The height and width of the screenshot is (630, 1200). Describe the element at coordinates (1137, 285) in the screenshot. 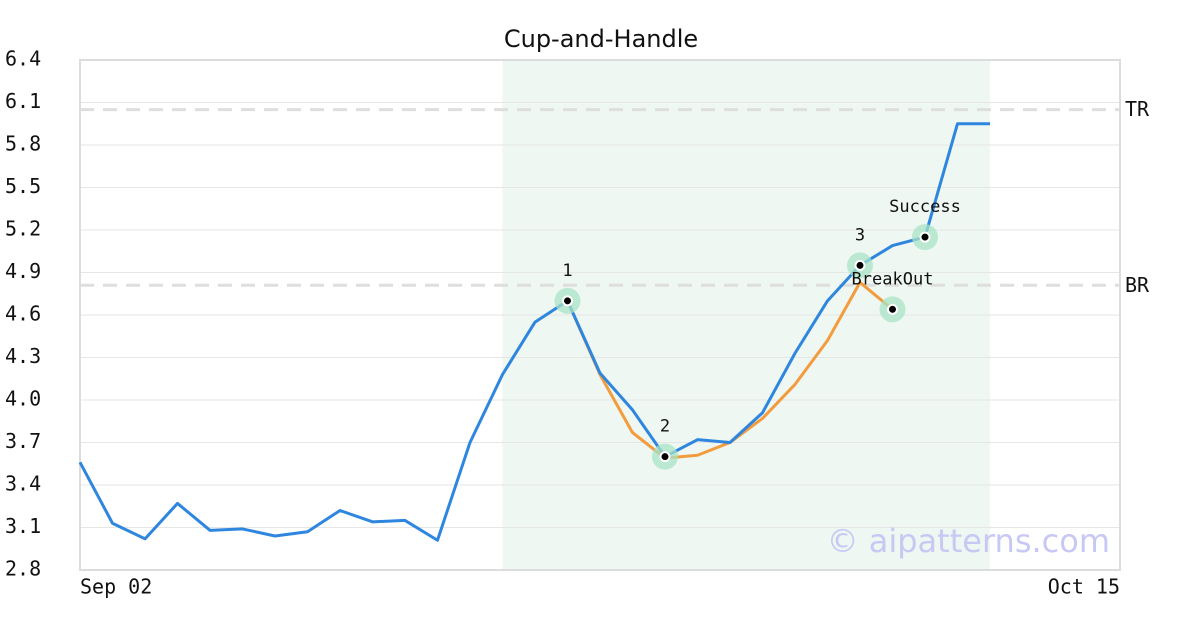

I see `reference-label: BR` at that location.